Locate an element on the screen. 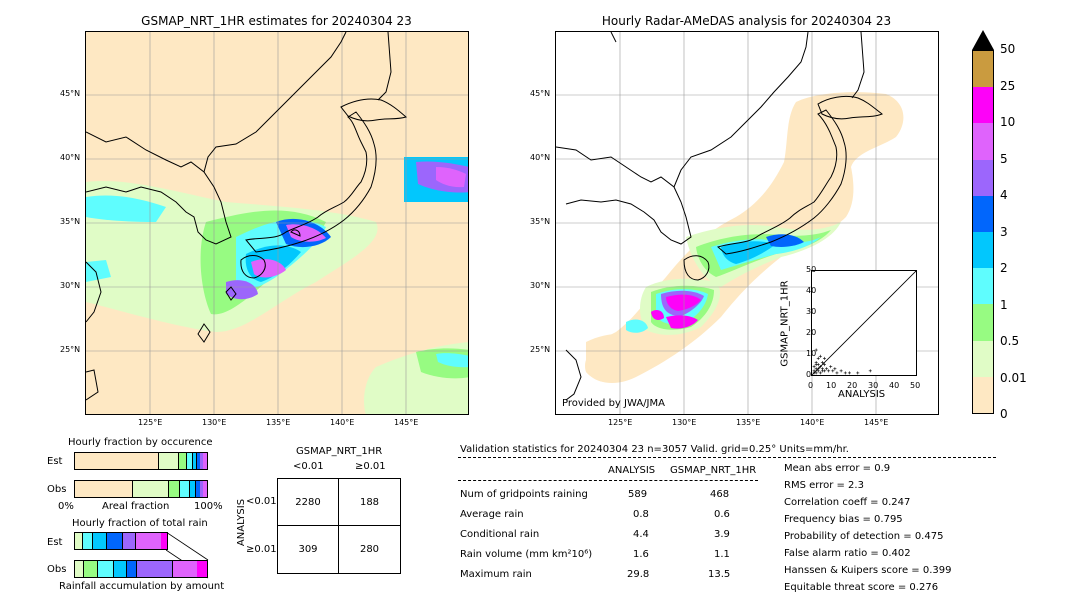 The height and width of the screenshot is (612, 1080). scatter-ytick: 10 is located at coordinates (811, 353).